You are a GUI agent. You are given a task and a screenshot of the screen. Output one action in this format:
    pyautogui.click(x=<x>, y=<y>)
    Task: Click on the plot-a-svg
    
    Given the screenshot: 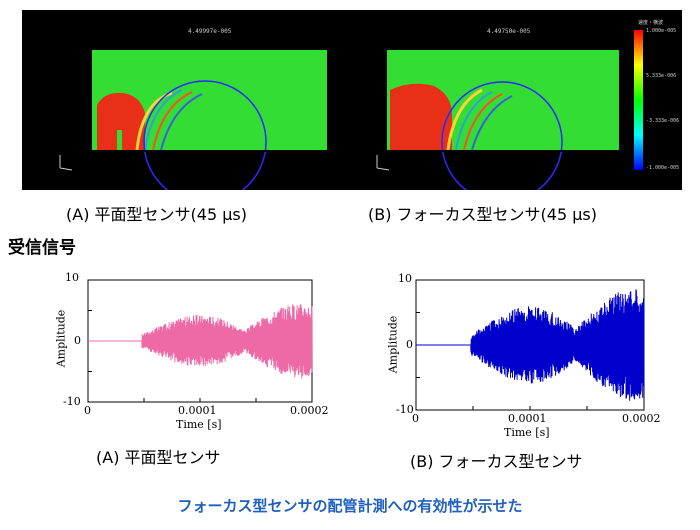 What is the action you would take?
    pyautogui.click(x=200, y=341)
    